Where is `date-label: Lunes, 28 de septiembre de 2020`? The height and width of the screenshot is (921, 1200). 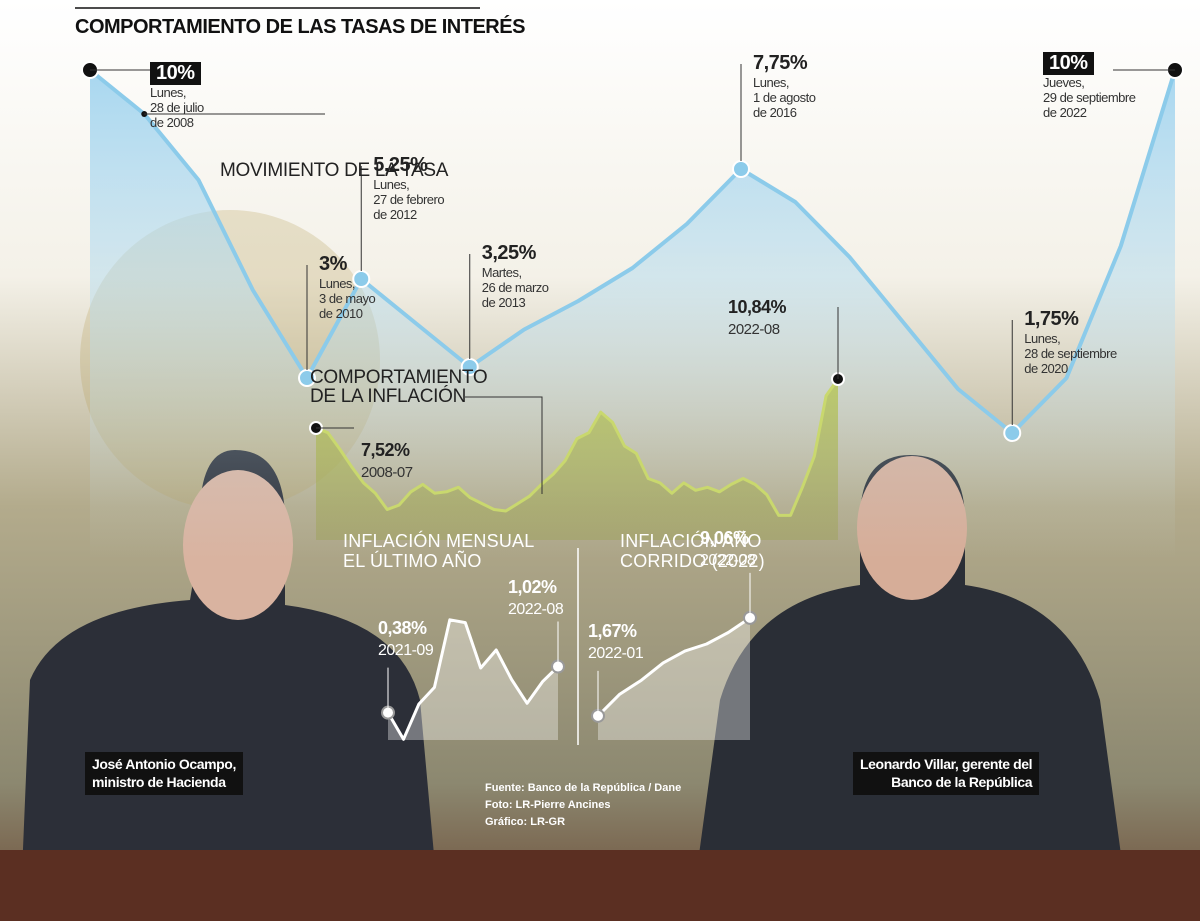 date-label: Lunes, 28 de septiembre de 2020 is located at coordinates (1070, 353).